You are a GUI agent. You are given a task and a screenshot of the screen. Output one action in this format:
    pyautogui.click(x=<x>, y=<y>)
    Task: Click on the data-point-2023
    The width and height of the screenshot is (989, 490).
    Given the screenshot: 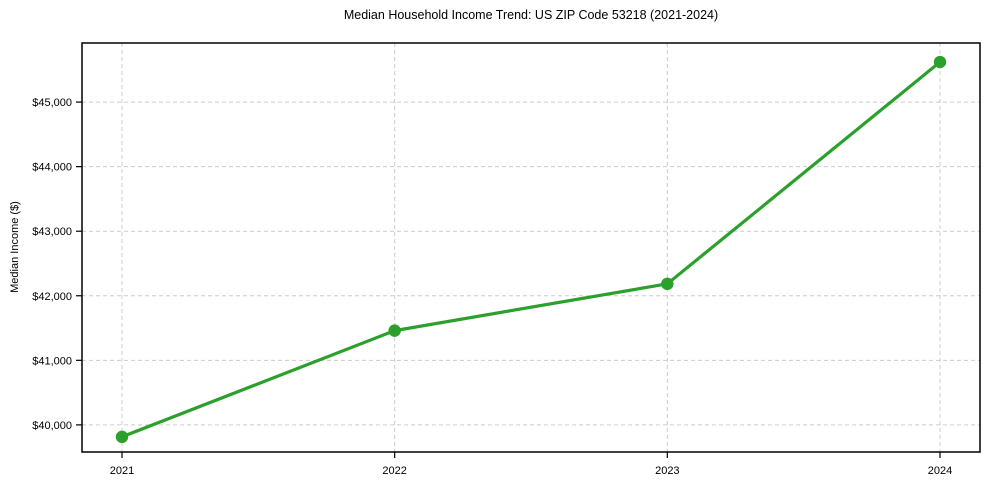 What is the action you would take?
    pyautogui.click(x=667, y=284)
    